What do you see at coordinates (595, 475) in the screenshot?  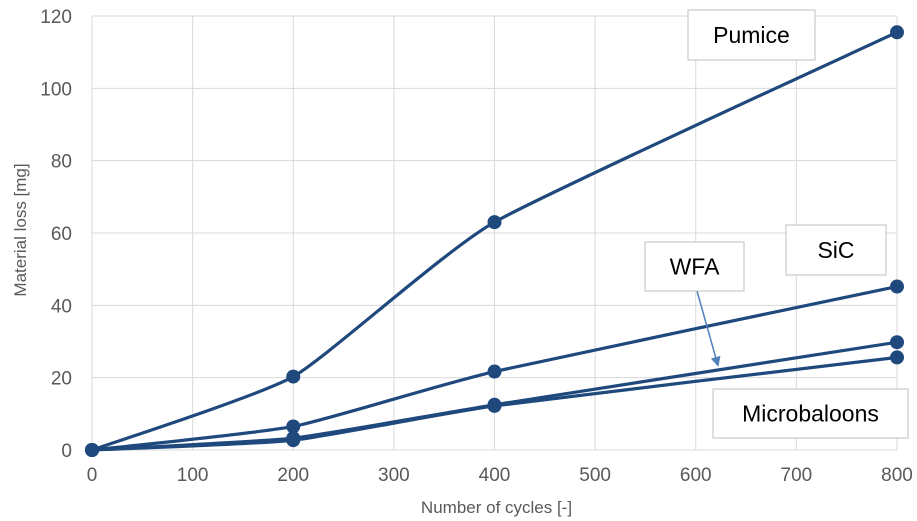 I see `x-tick-label: 500` at bounding box center [595, 475].